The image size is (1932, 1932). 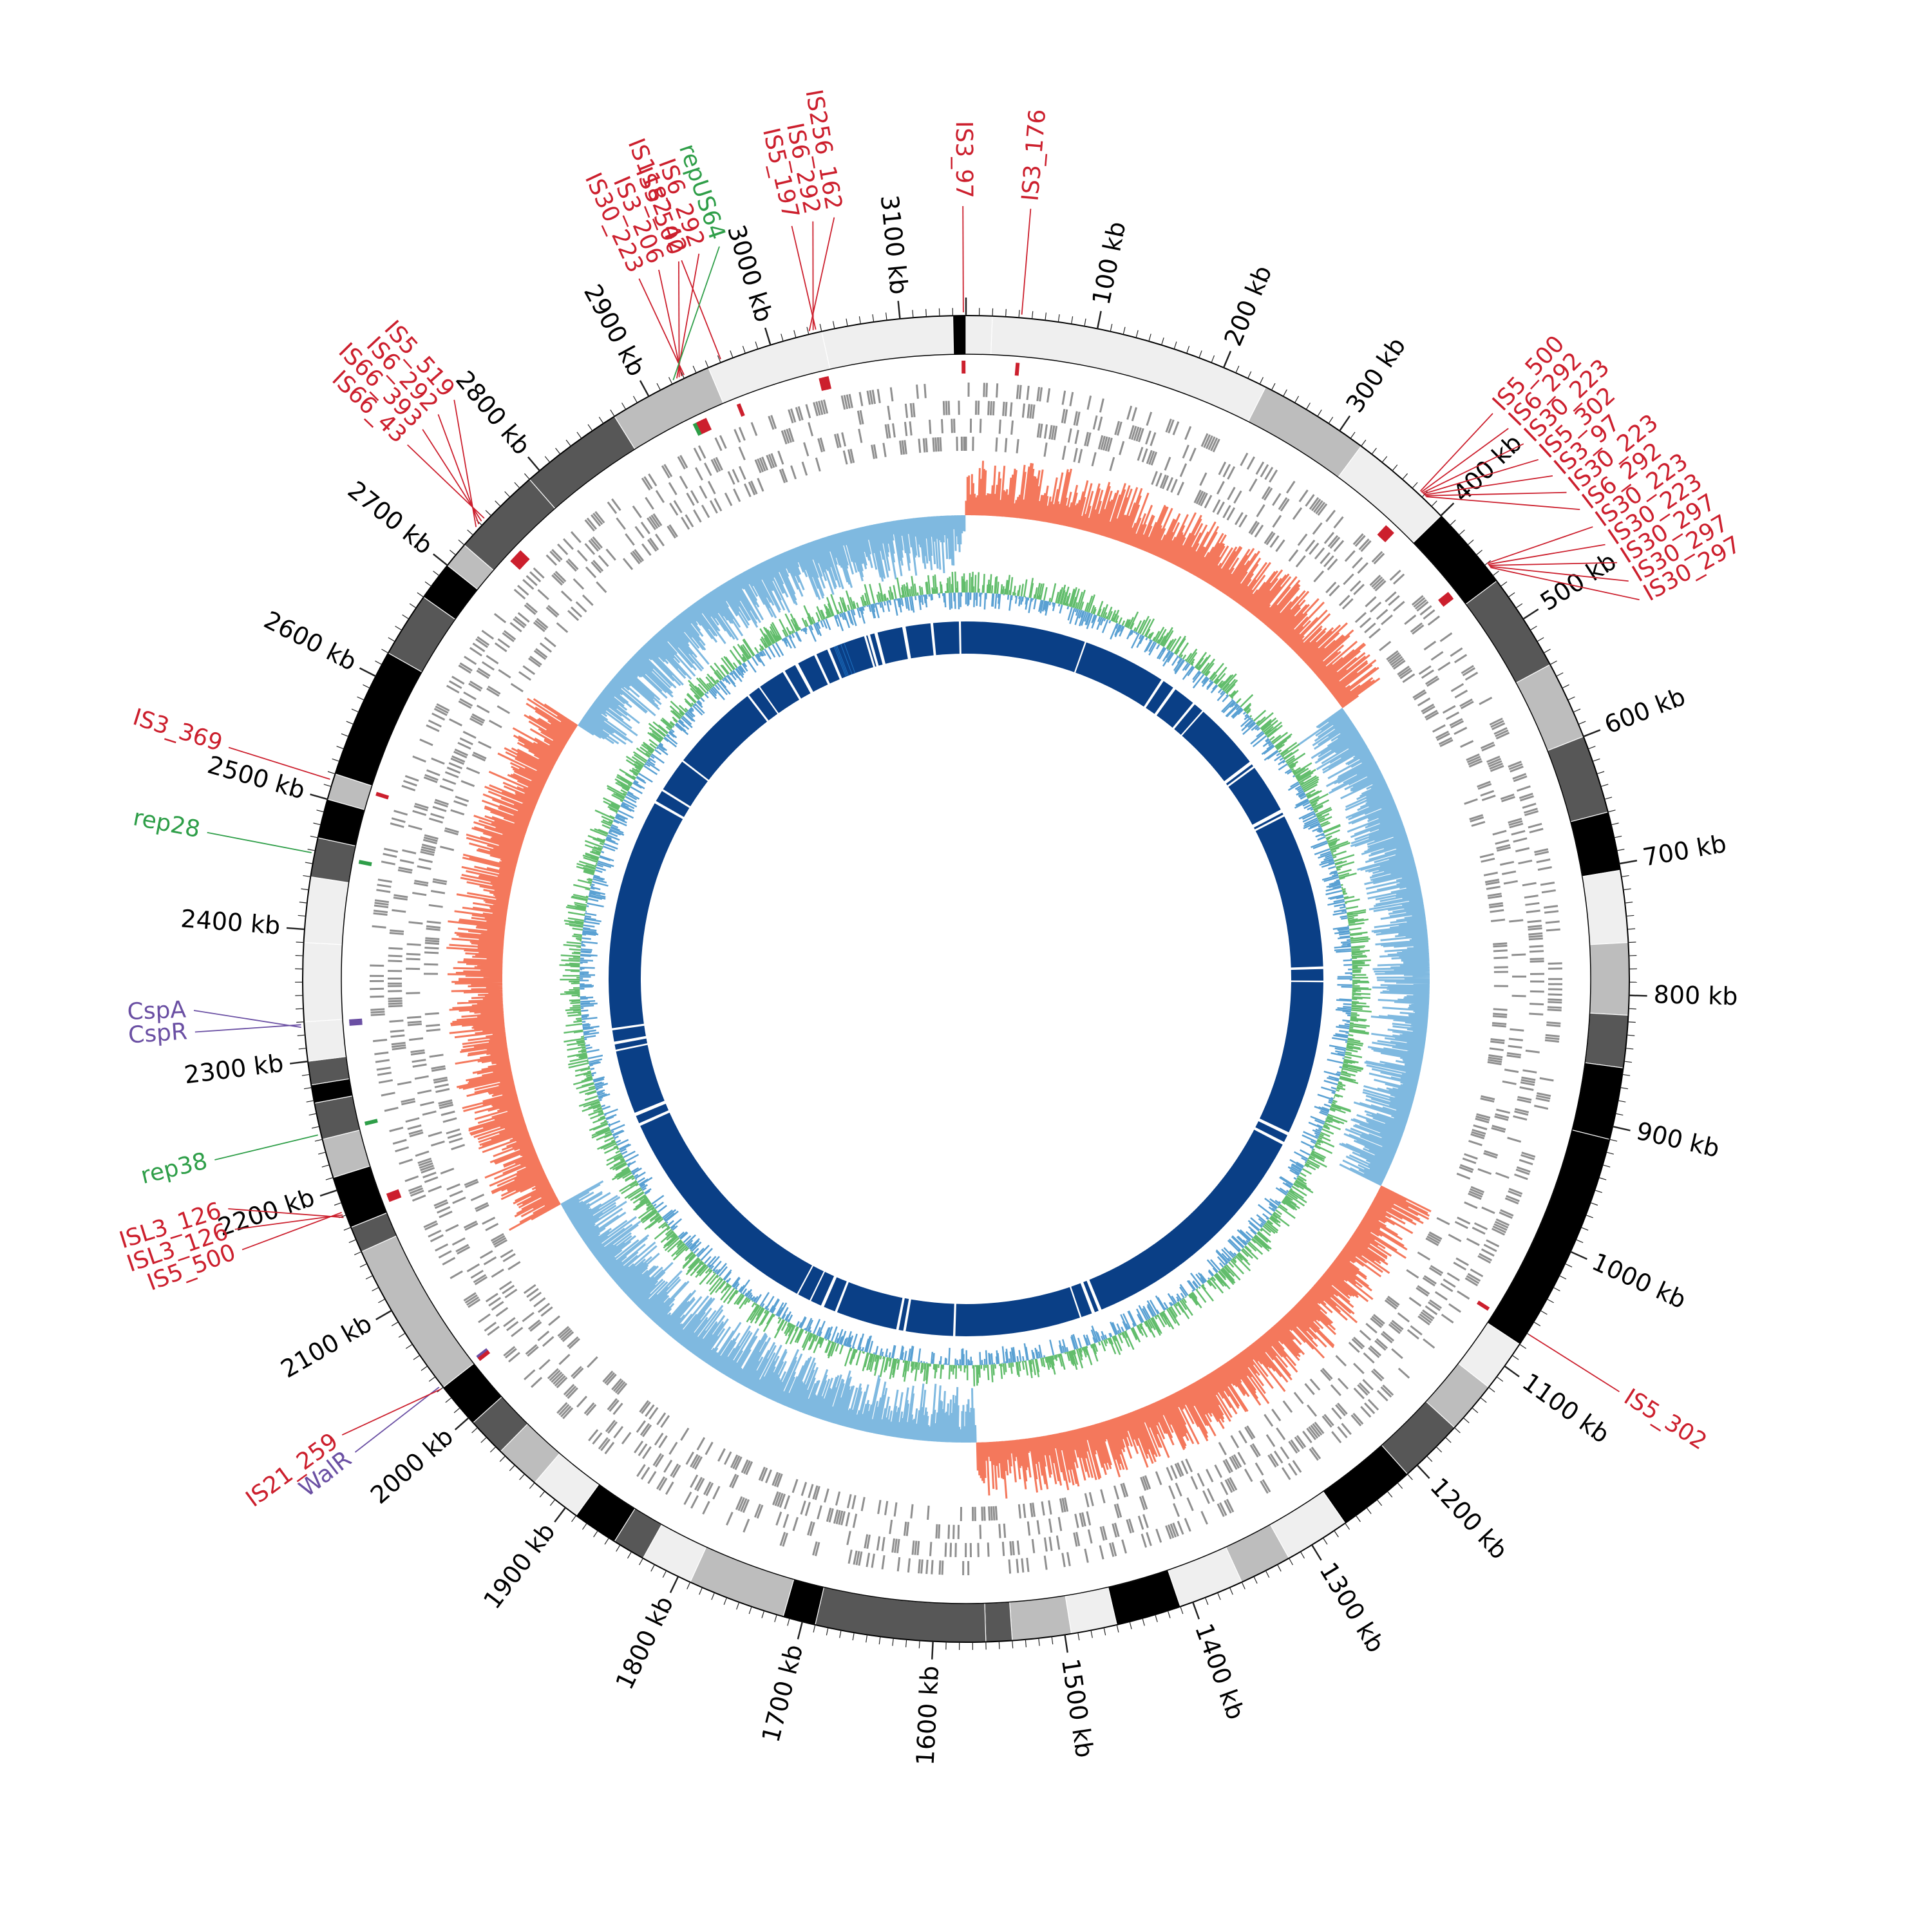 I want to click on core-genome-ring, so click(x=967, y=979).